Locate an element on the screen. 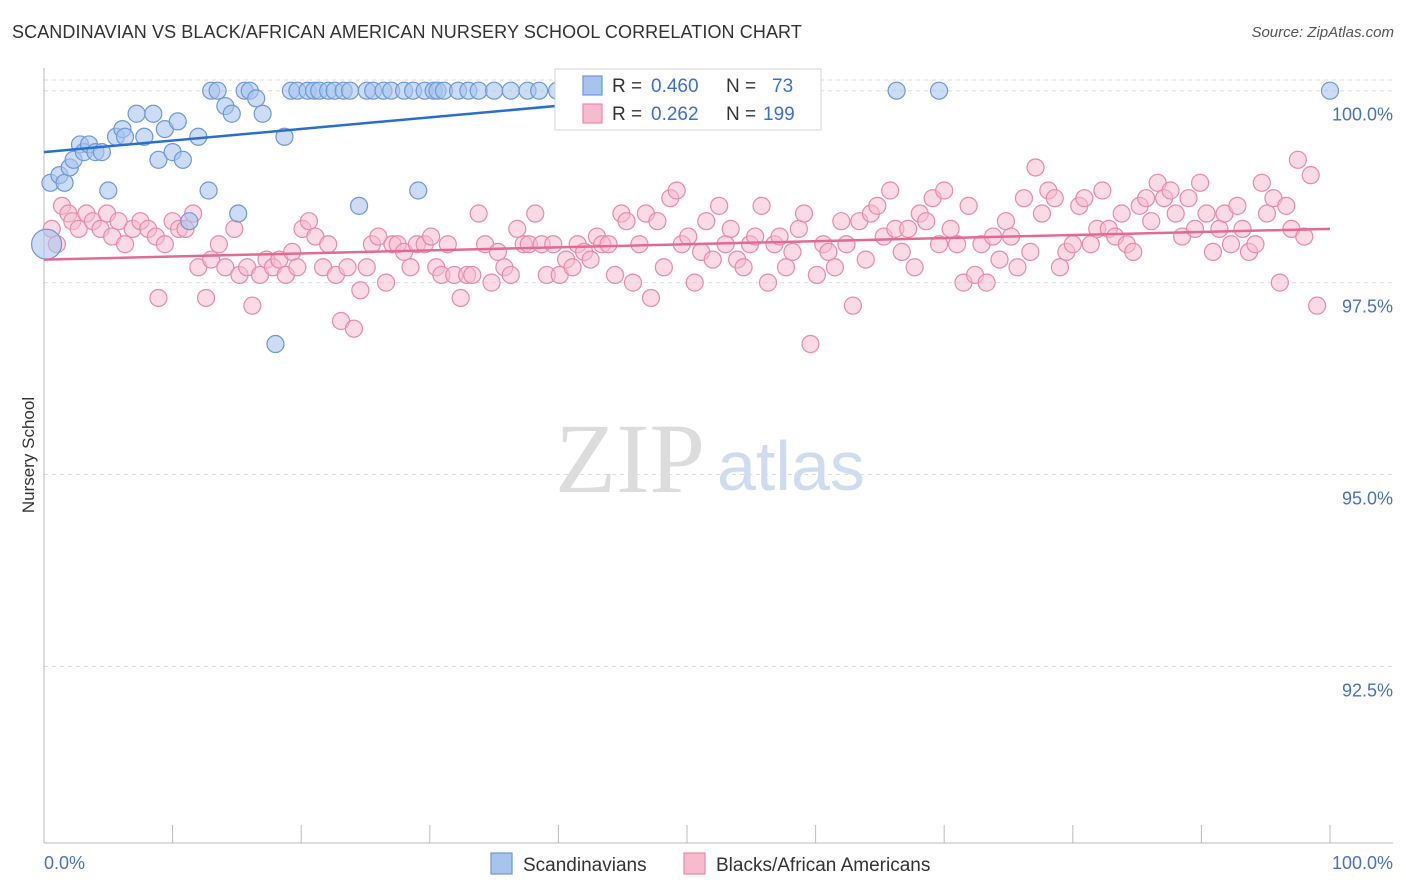  legend-swatch-scandinavians is located at coordinates (592, 85).